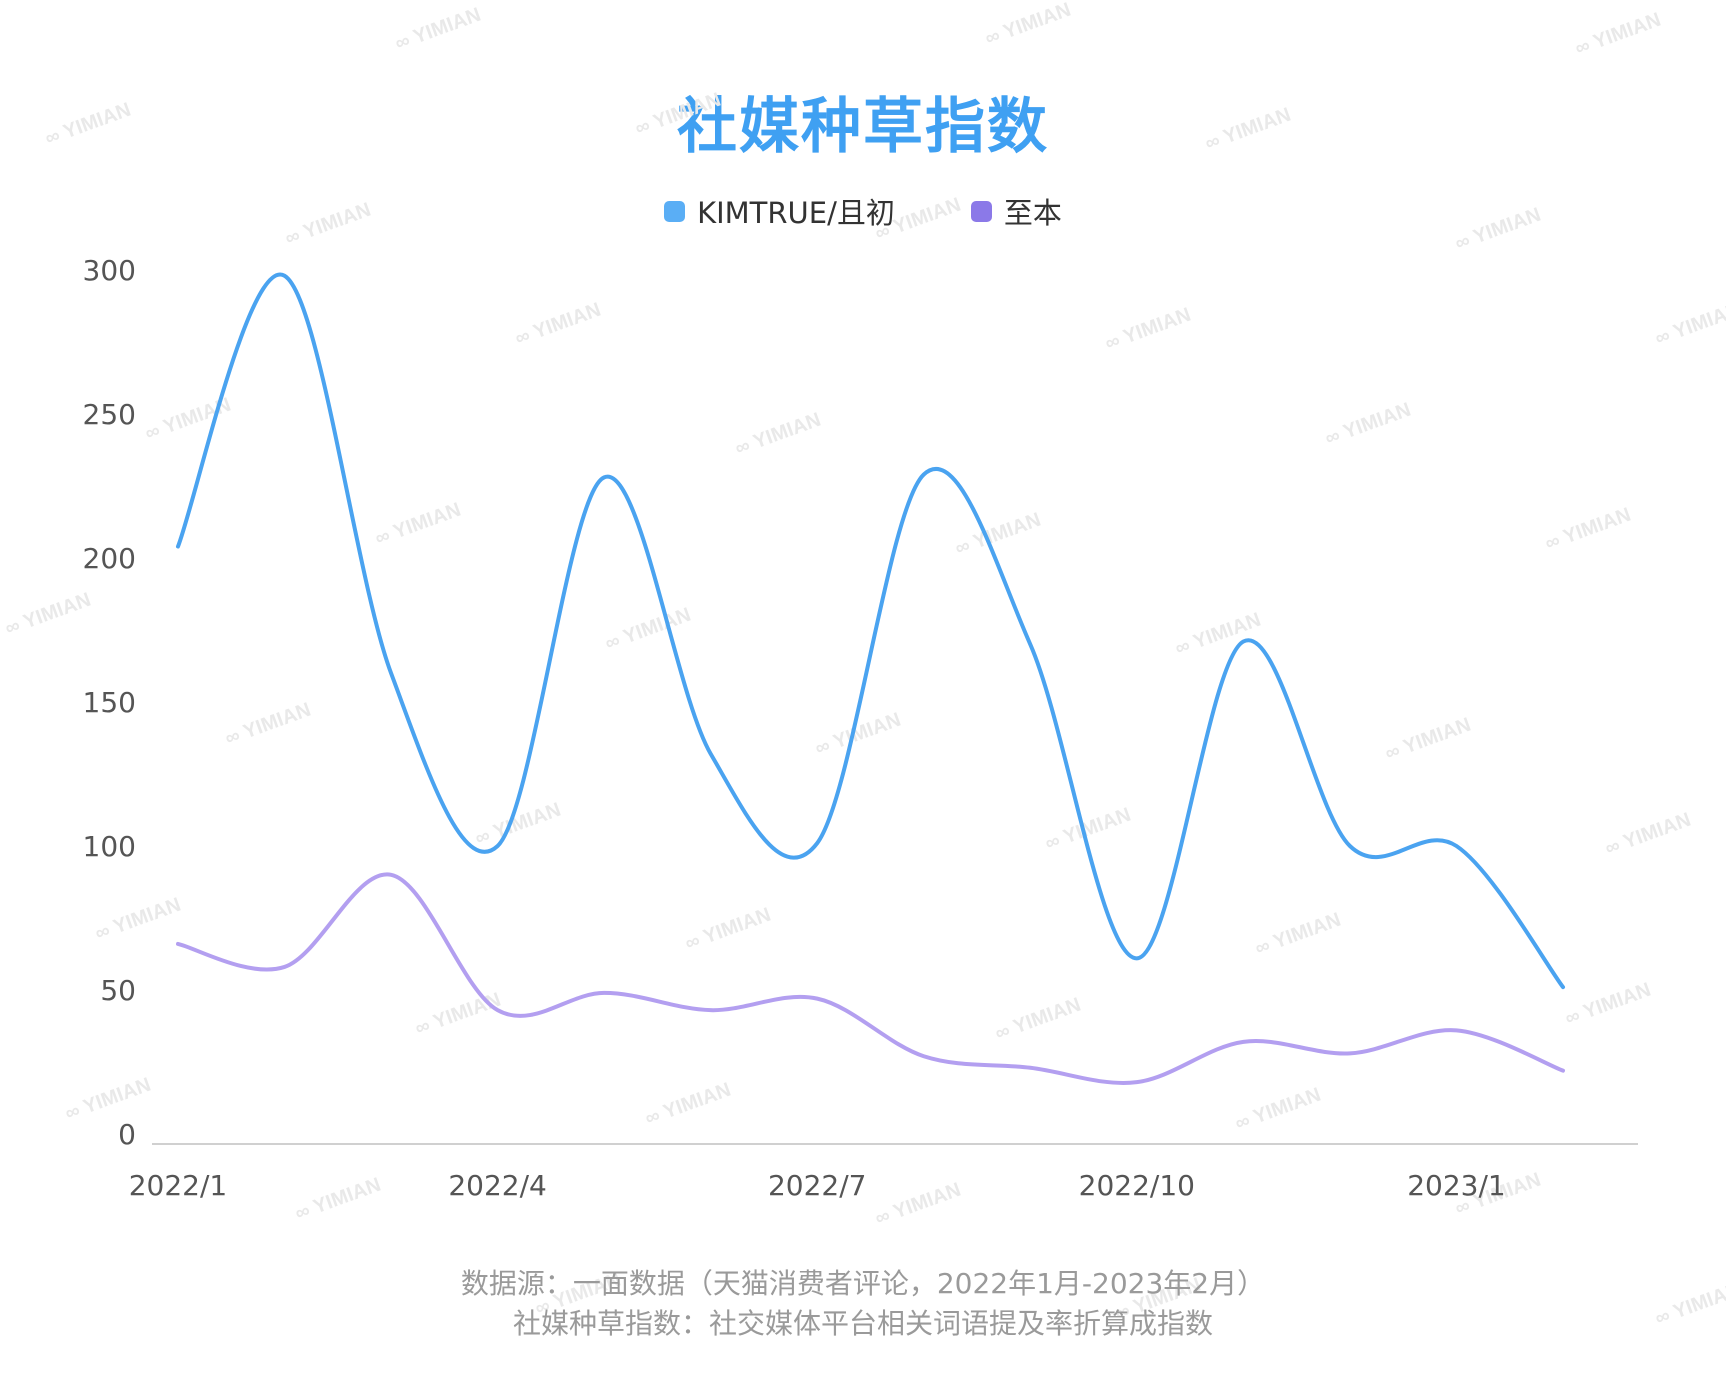 This screenshot has height=1397, width=1726. I want to click on series-line-zhiben, so click(870, 978).